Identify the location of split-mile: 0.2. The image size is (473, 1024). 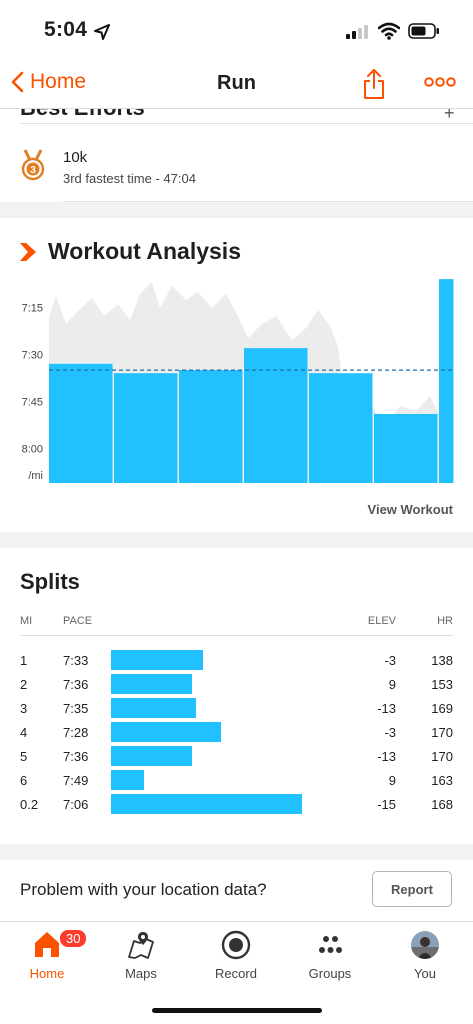
(29, 804).